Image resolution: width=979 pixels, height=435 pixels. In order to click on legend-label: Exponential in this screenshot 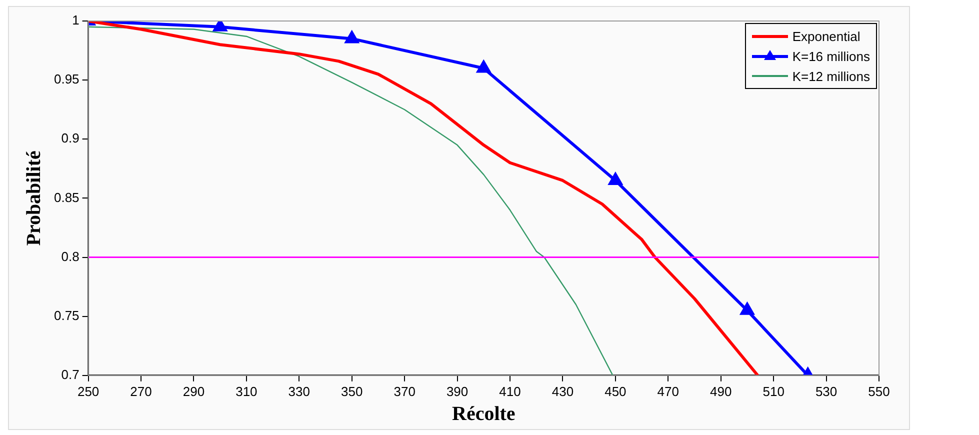, I will do `click(826, 36)`.